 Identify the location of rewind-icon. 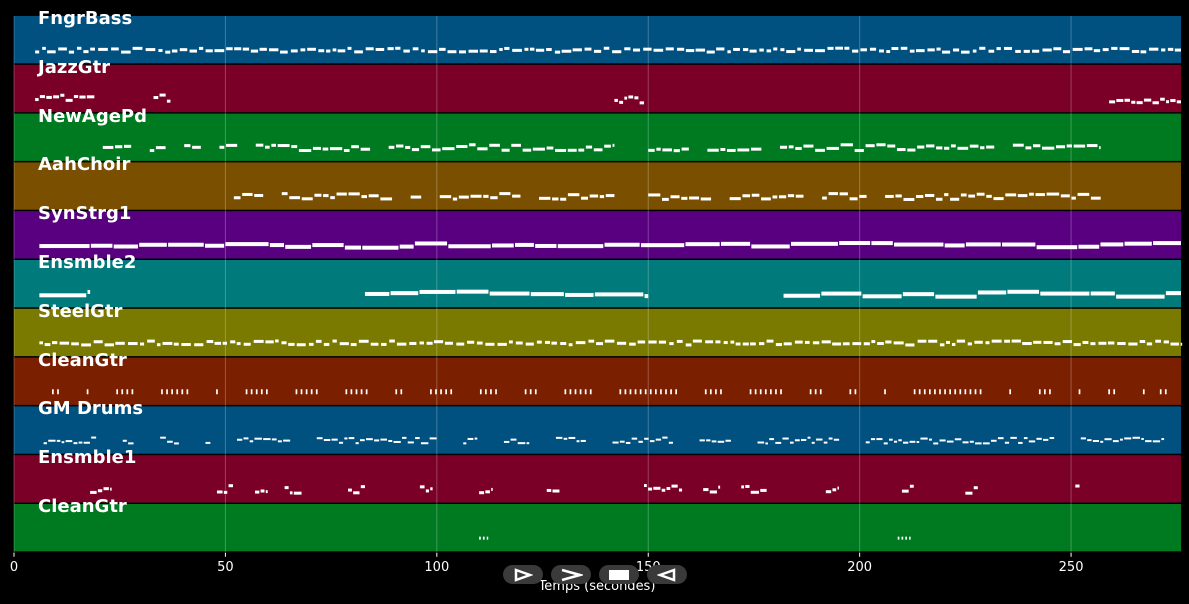
(666, 574).